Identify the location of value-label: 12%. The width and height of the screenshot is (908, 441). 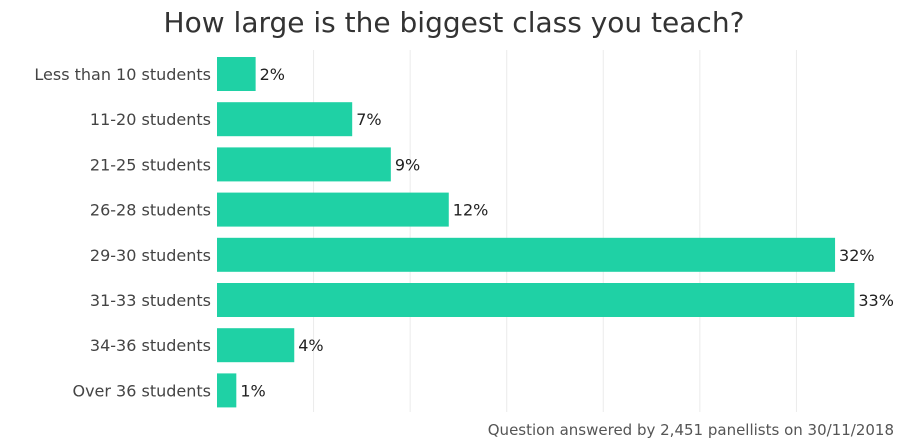
(471, 210).